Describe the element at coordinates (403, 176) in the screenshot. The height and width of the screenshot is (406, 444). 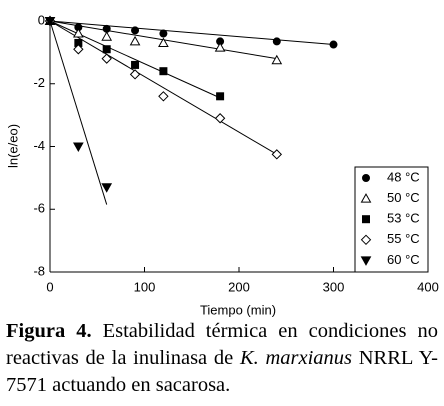
I see `legend-label: 48 °C` at that location.